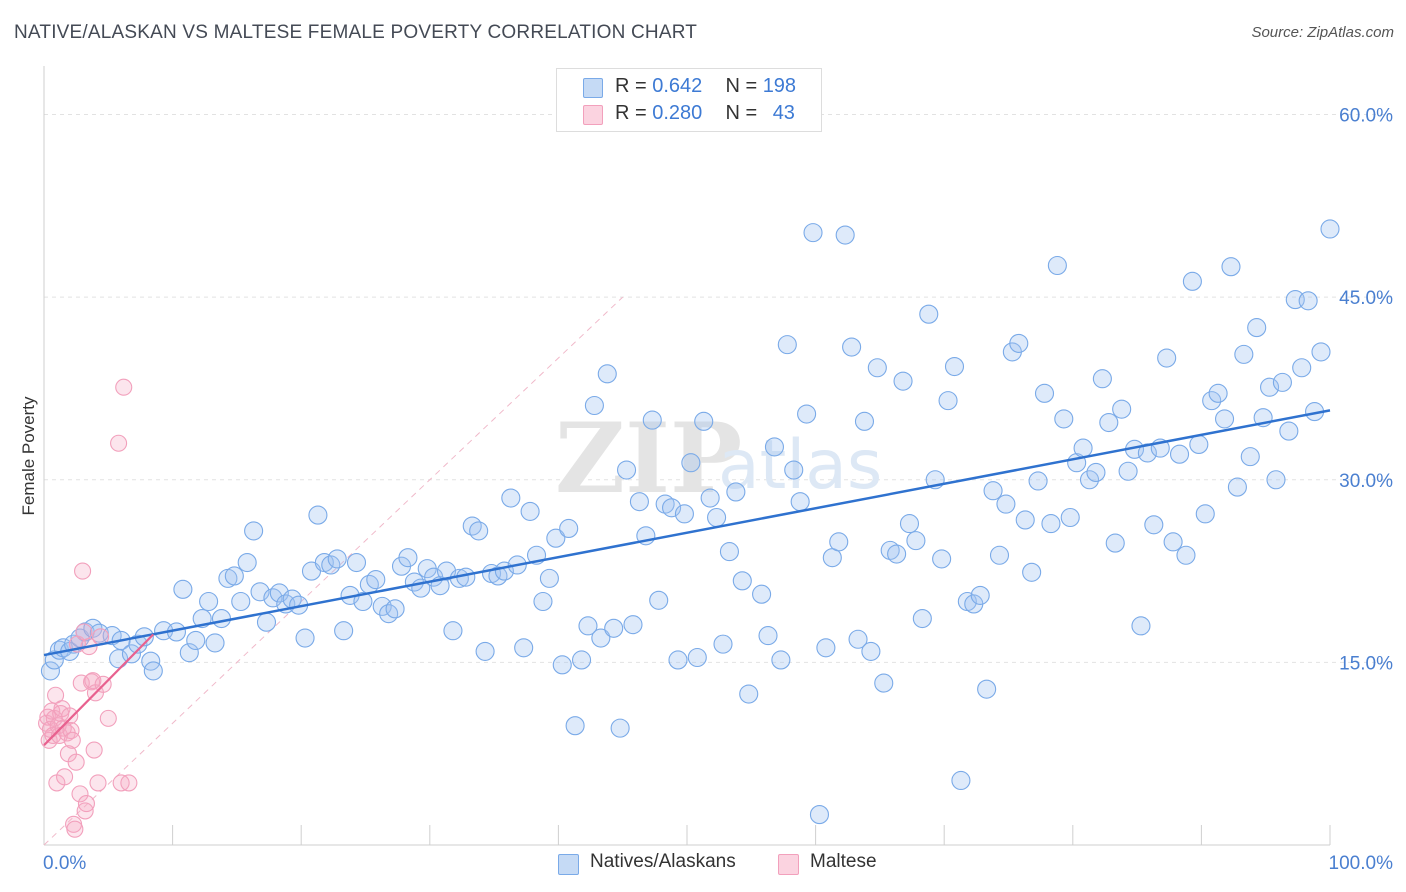 Image resolution: width=1406 pixels, height=892 pixels. What do you see at coordinates (788, 864) in the screenshot?
I see `series-swatch-maltese` at bounding box center [788, 864].